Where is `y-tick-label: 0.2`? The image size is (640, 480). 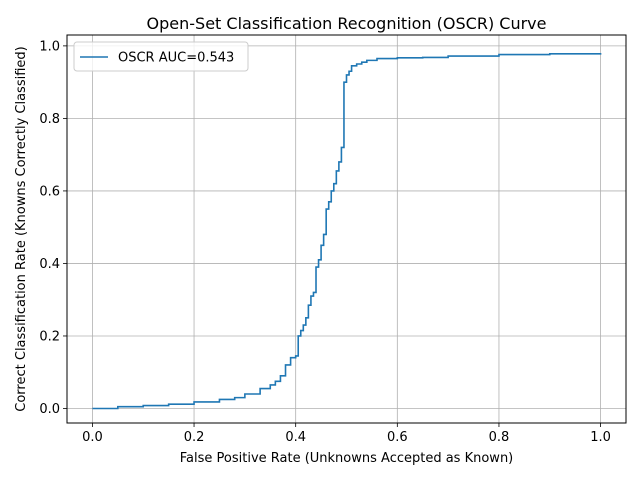
y-tick-label: 0.2 is located at coordinates (49, 336).